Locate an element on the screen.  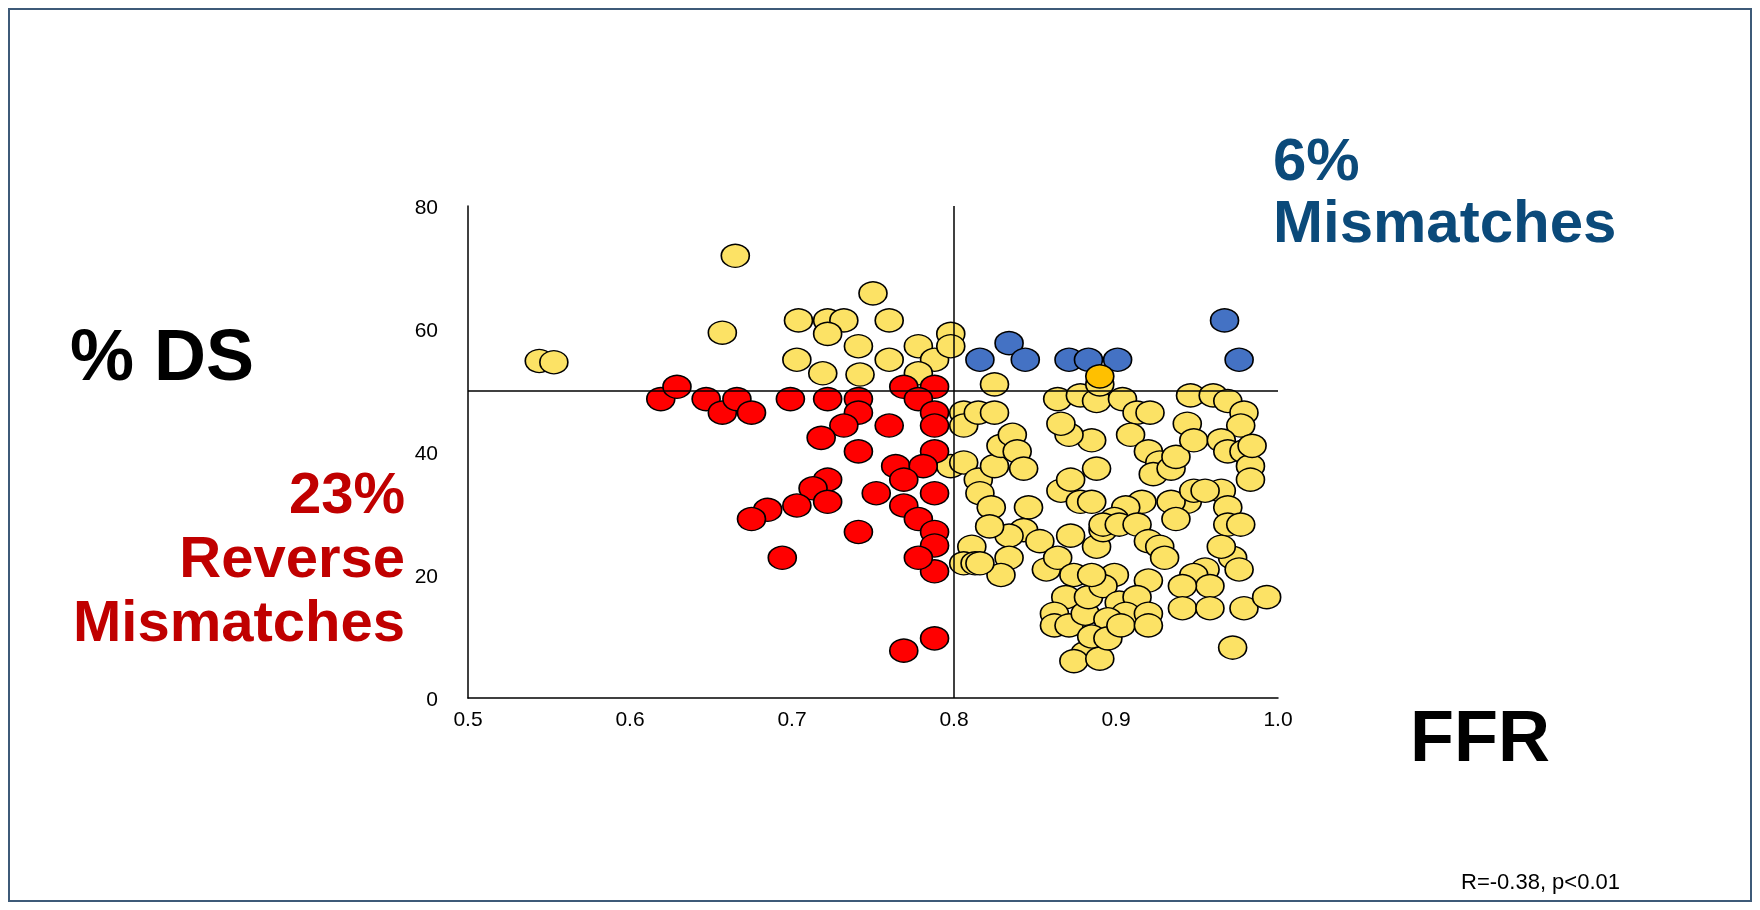
y-tick-label: 80 is located at coordinates (426, 206).